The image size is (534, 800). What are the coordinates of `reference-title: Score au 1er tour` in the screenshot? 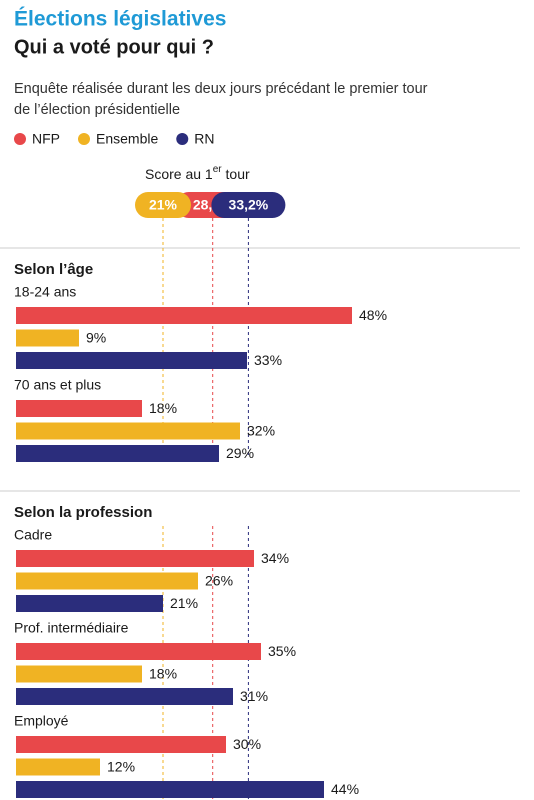 It's located at (197, 173).